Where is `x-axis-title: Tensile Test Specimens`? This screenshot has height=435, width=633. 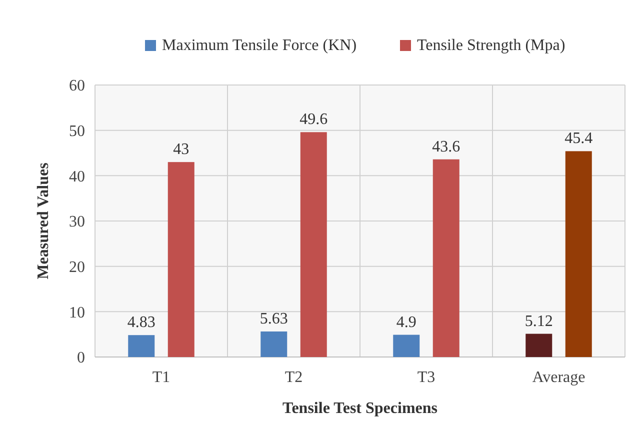
x-axis-title: Tensile Test Specimens is located at coordinates (360, 408).